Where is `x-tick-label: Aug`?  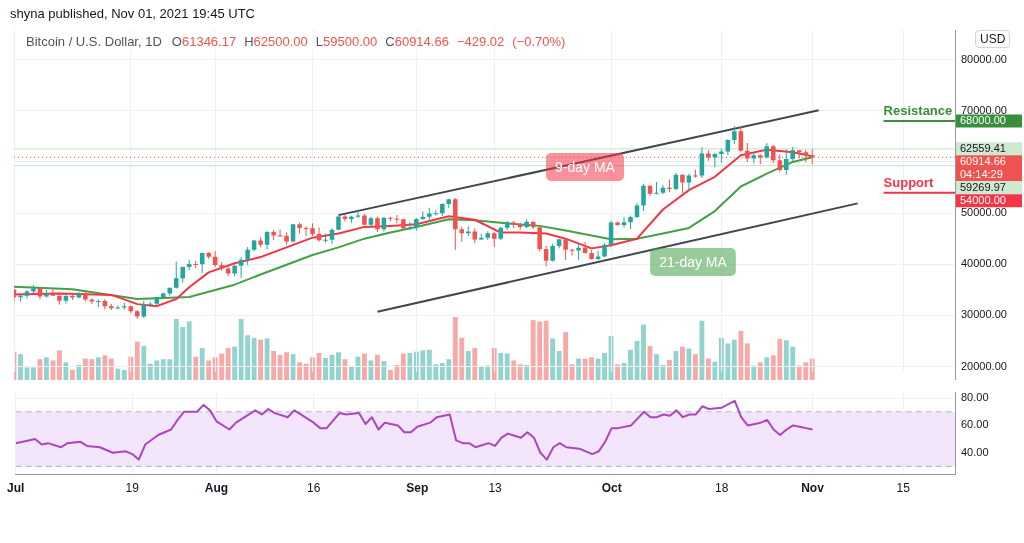 x-tick-label: Aug is located at coordinates (216, 488).